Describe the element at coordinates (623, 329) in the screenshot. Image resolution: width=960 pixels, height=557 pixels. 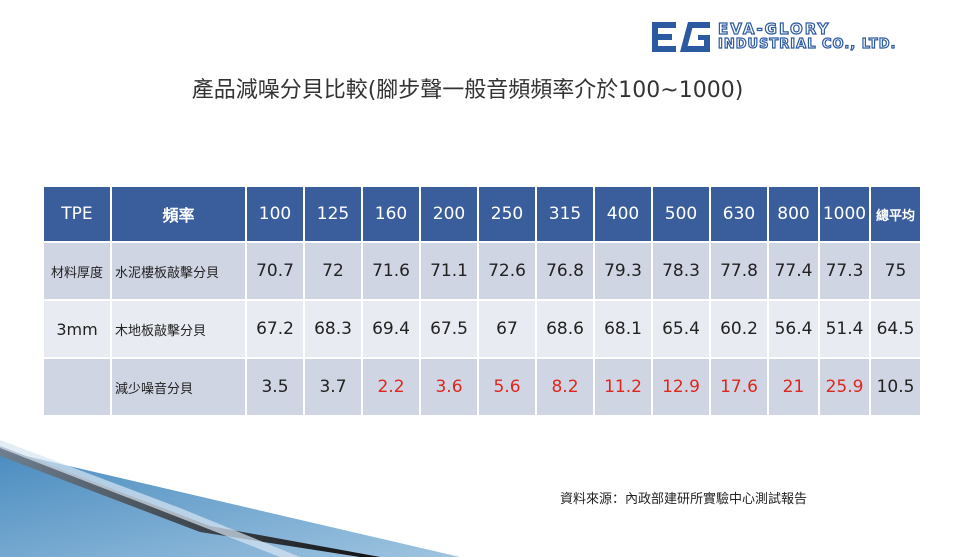
I see `table-cell: 68.1` at that location.